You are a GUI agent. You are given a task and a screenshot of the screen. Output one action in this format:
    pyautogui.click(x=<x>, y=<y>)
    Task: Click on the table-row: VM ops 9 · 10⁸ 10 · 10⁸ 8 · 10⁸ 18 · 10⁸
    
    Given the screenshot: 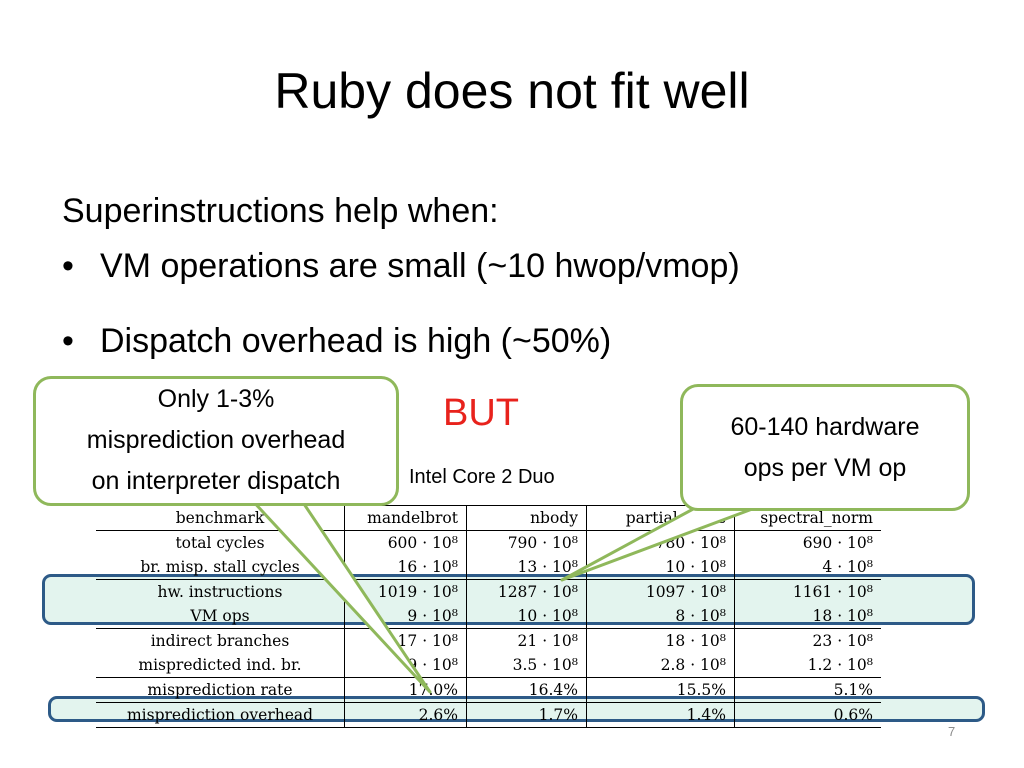 What is the action you would take?
    pyautogui.click(x=488, y=616)
    